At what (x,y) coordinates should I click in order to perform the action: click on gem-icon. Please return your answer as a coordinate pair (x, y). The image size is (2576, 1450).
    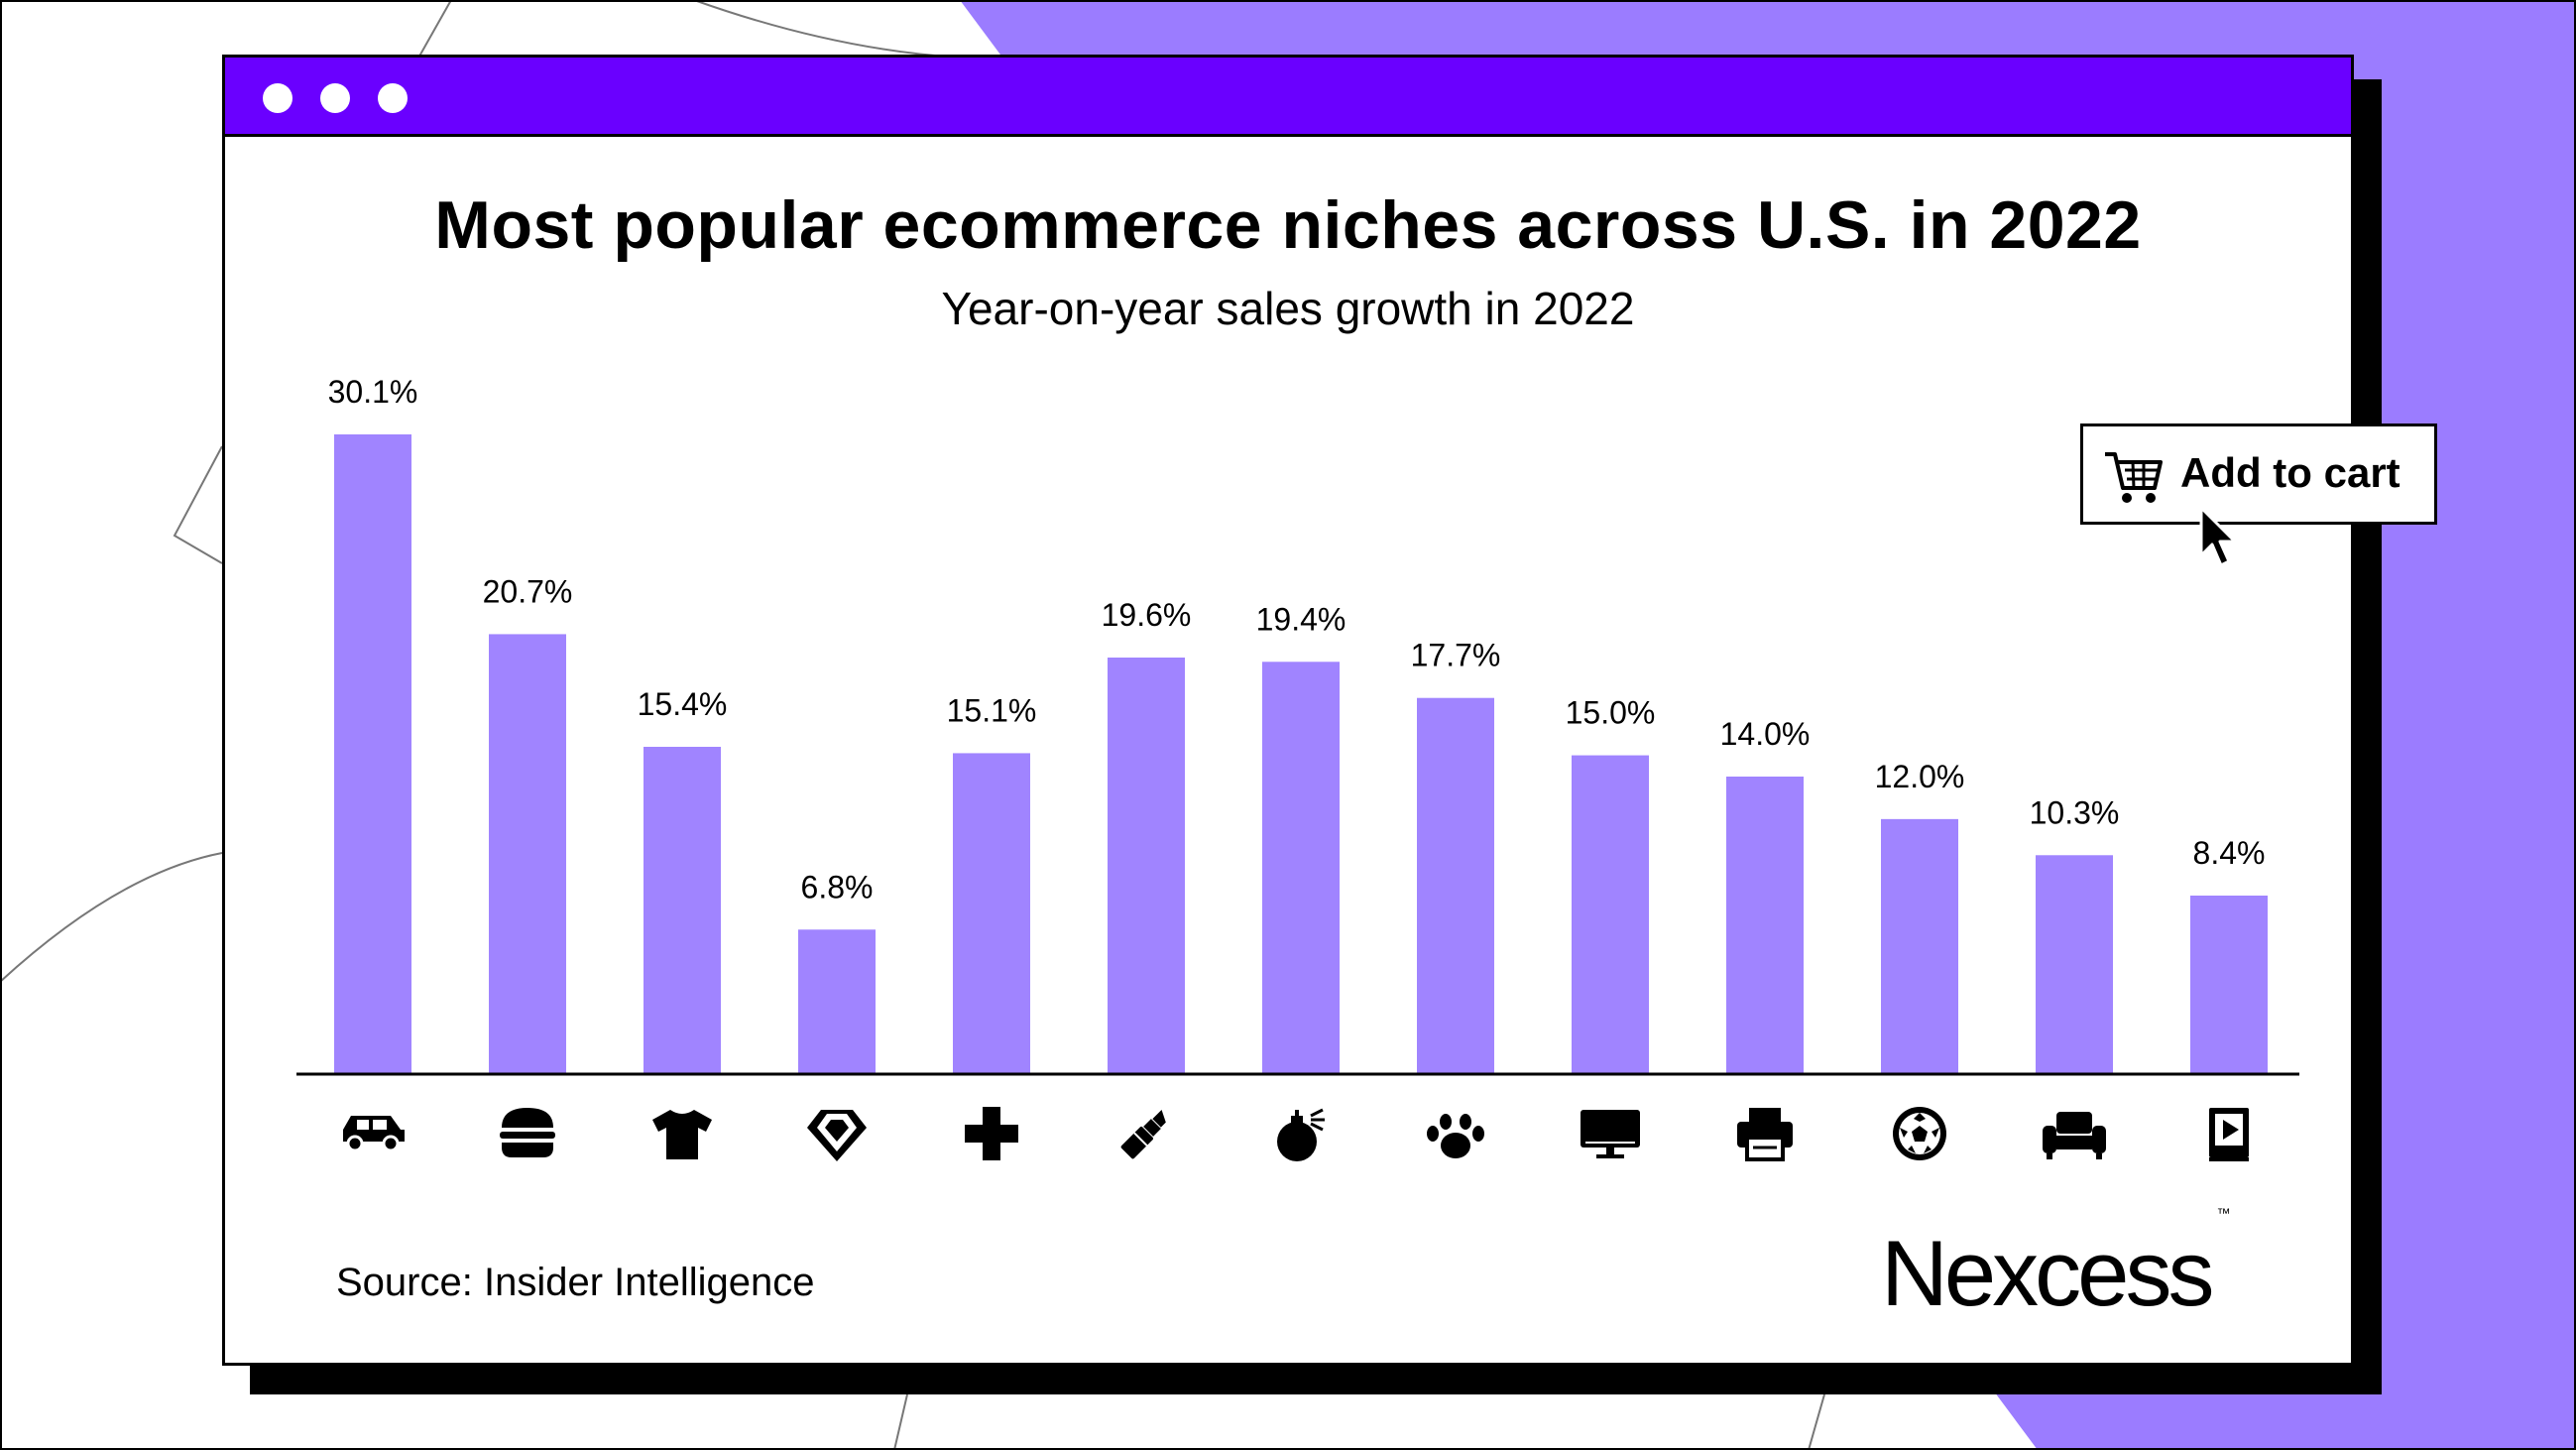
    Looking at the image, I should click on (837, 1135).